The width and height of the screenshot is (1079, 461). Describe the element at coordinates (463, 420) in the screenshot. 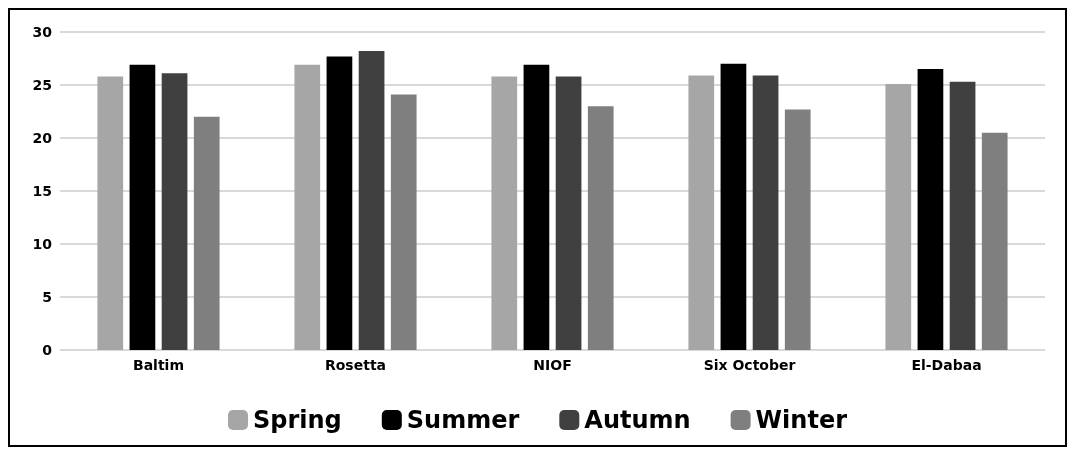

I see `legend-label: Summer` at that location.